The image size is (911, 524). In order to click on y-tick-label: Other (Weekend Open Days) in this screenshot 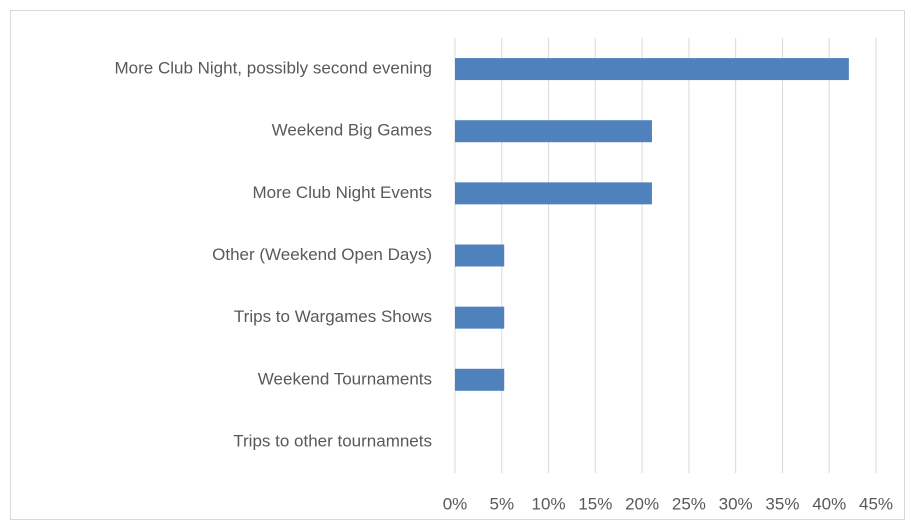, I will do `click(322, 254)`.